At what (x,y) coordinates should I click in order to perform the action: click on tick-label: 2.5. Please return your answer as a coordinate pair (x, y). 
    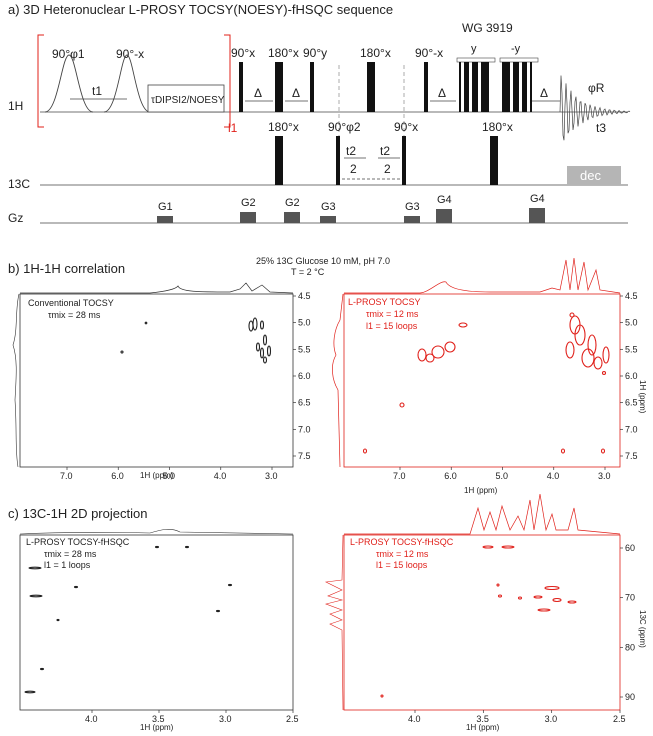
    Looking at the image, I should click on (619, 719).